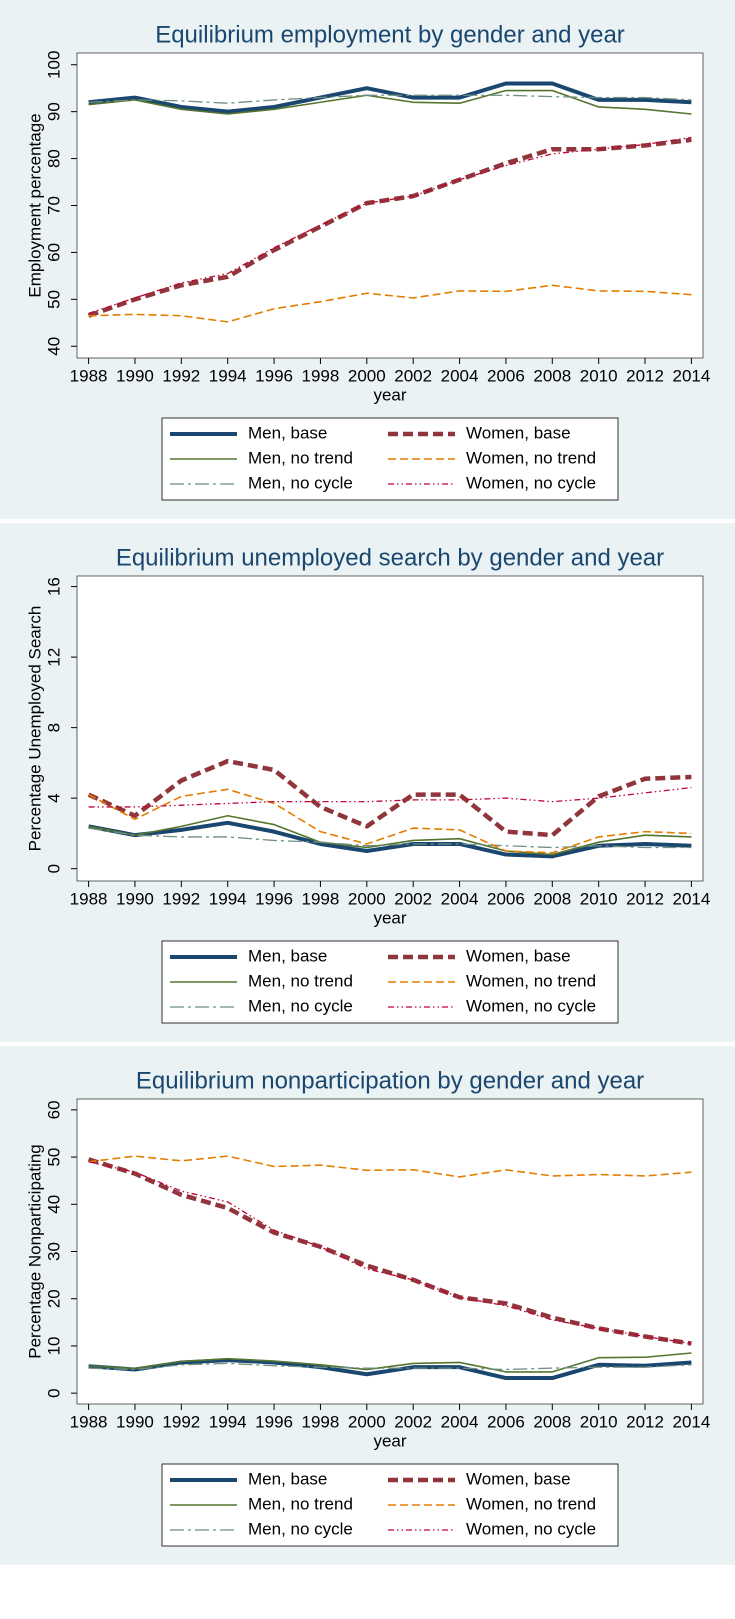  Describe the element at coordinates (53, 158) in the screenshot. I see `y-tick-label: 80` at that location.